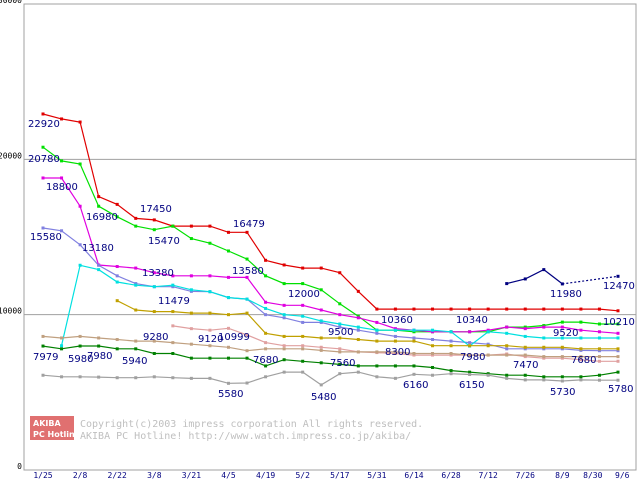 The height and width of the screenshot is (480, 640). What do you see at coordinates (52, 428) in the screenshot?
I see `akiba-logo` at bounding box center [52, 428].